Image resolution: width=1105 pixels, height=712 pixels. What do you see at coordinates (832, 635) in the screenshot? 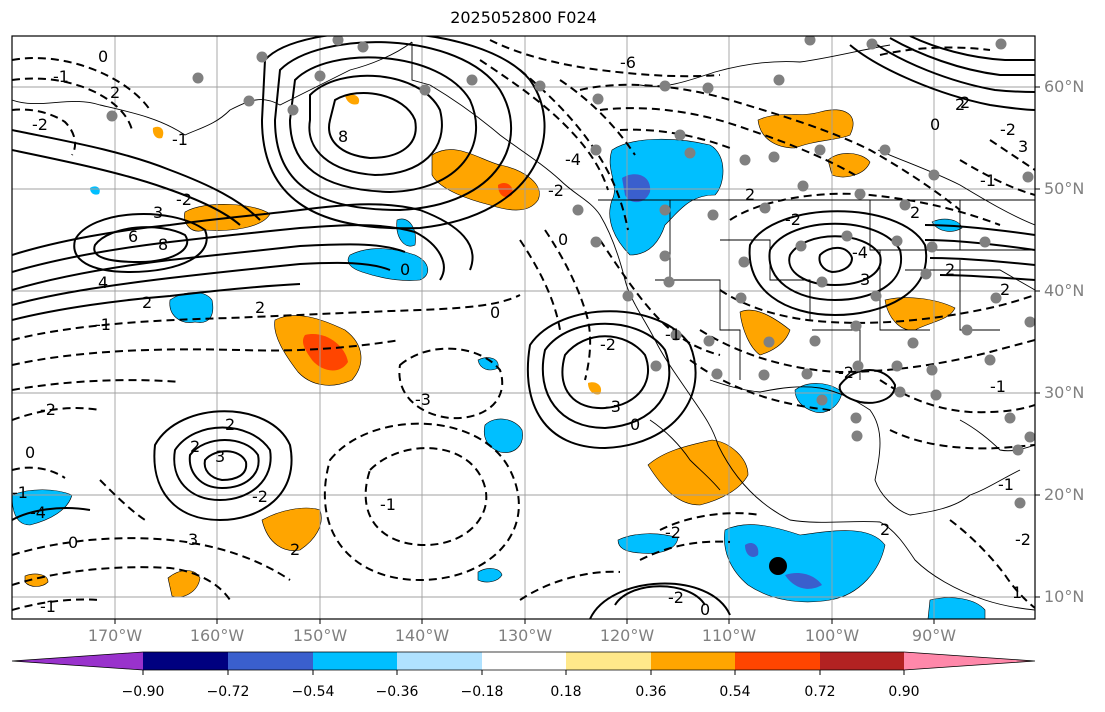
I see `lon-label: 100°W` at bounding box center [832, 635].